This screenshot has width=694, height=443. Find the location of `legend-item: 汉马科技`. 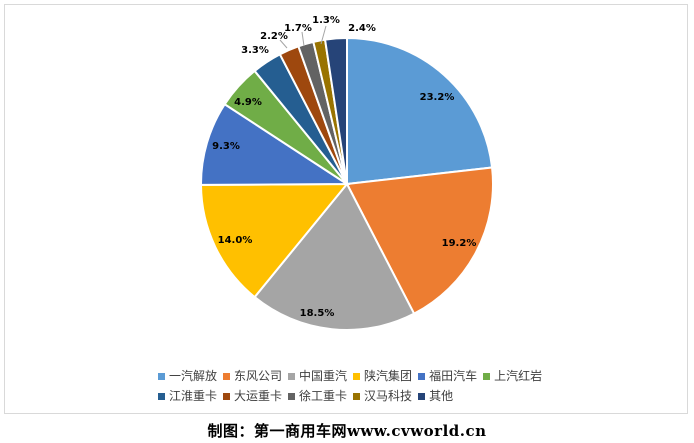

legend-item: 汉马科技 is located at coordinates (382, 396).